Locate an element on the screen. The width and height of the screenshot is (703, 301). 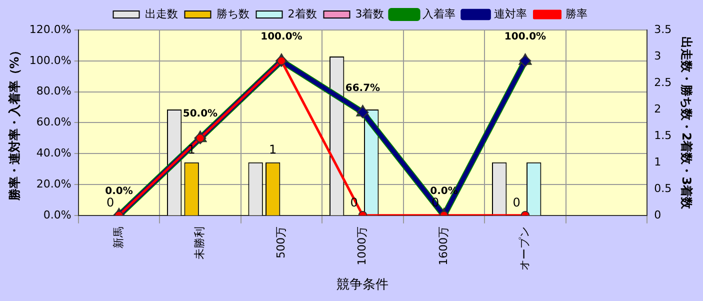
x-tick-label: オープン is located at coordinates (525, 248).